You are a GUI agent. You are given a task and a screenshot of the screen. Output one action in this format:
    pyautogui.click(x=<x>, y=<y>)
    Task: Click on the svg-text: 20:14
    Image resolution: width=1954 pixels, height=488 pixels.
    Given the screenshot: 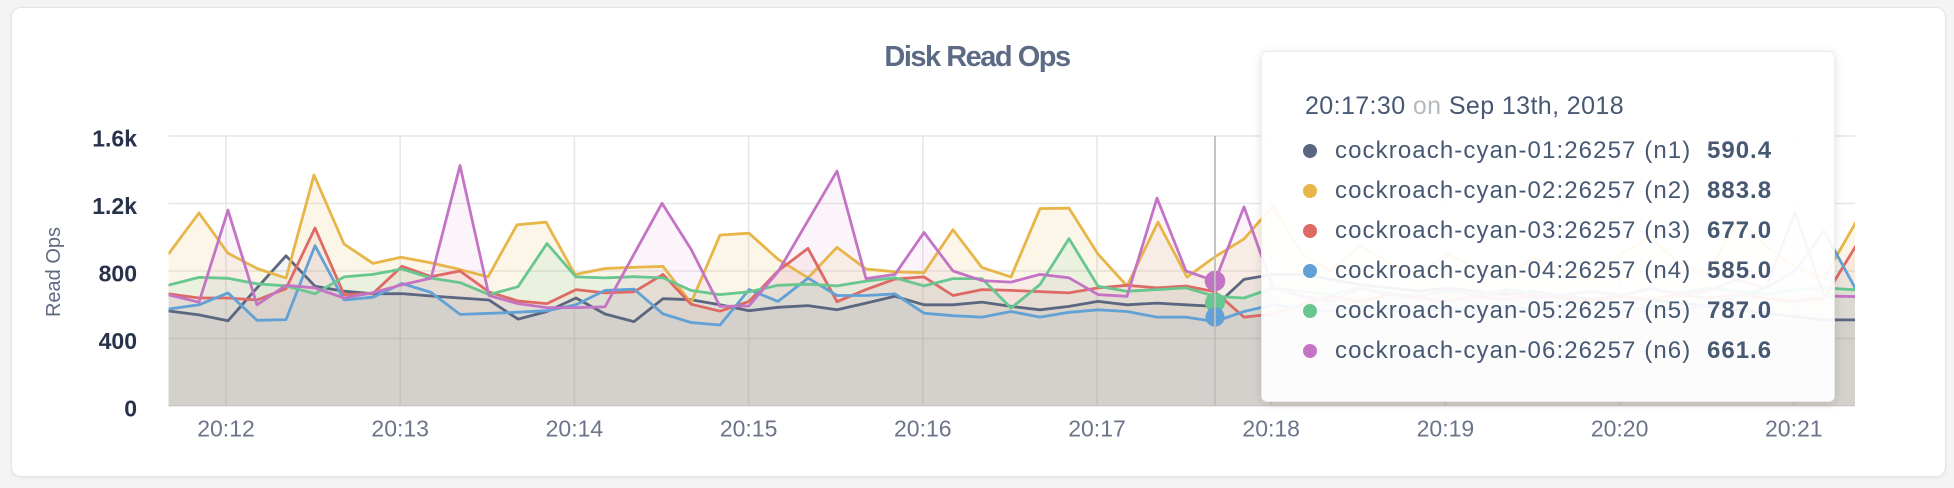 What is the action you would take?
    pyautogui.click(x=575, y=429)
    